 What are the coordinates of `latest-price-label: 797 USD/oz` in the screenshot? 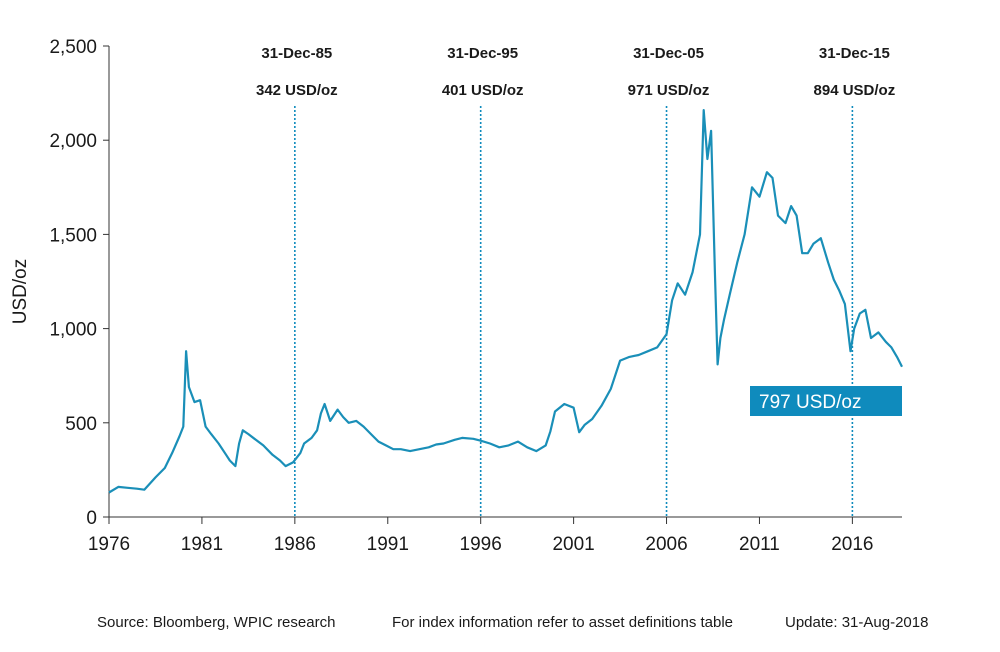 It's located at (810, 402).